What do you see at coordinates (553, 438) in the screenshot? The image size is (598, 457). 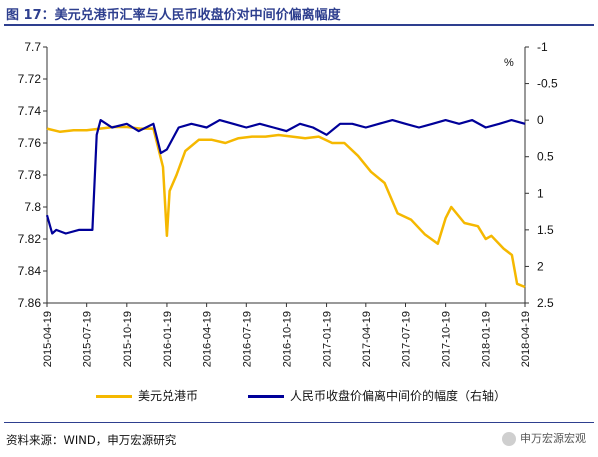 I see `watermark-text: 申万宏源宏观` at bounding box center [553, 438].